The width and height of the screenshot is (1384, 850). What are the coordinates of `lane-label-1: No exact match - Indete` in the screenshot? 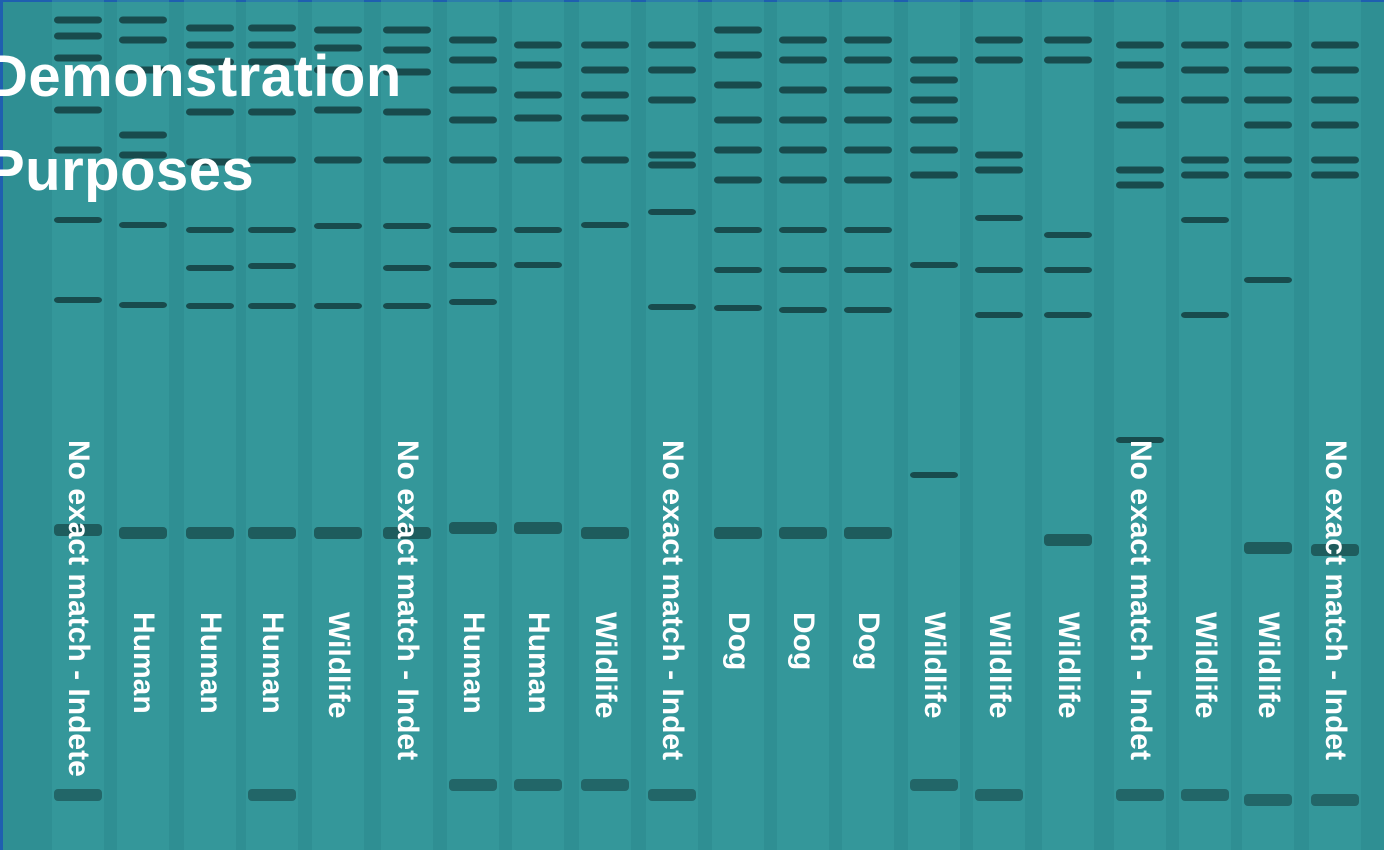 It's located at (78, 608).